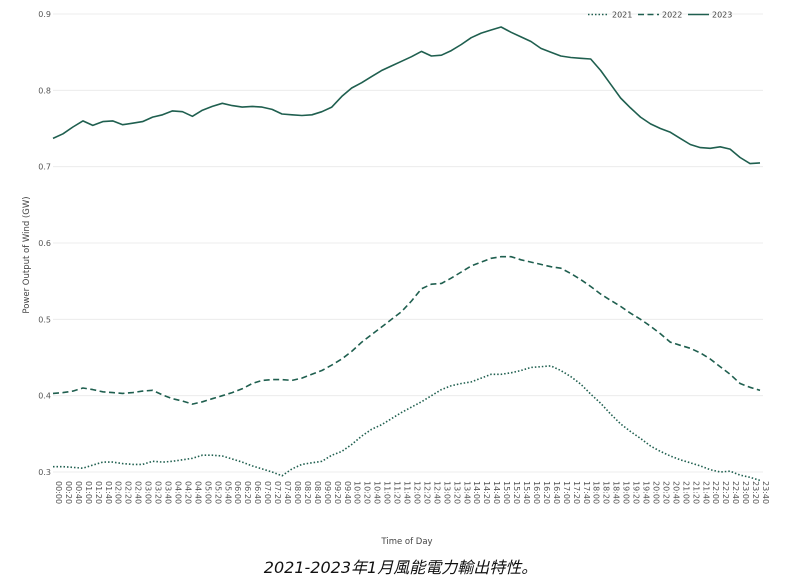 The height and width of the screenshot is (579, 801). Describe the element at coordinates (506, 492) in the screenshot. I see `x-tick-label: 15:00` at that location.